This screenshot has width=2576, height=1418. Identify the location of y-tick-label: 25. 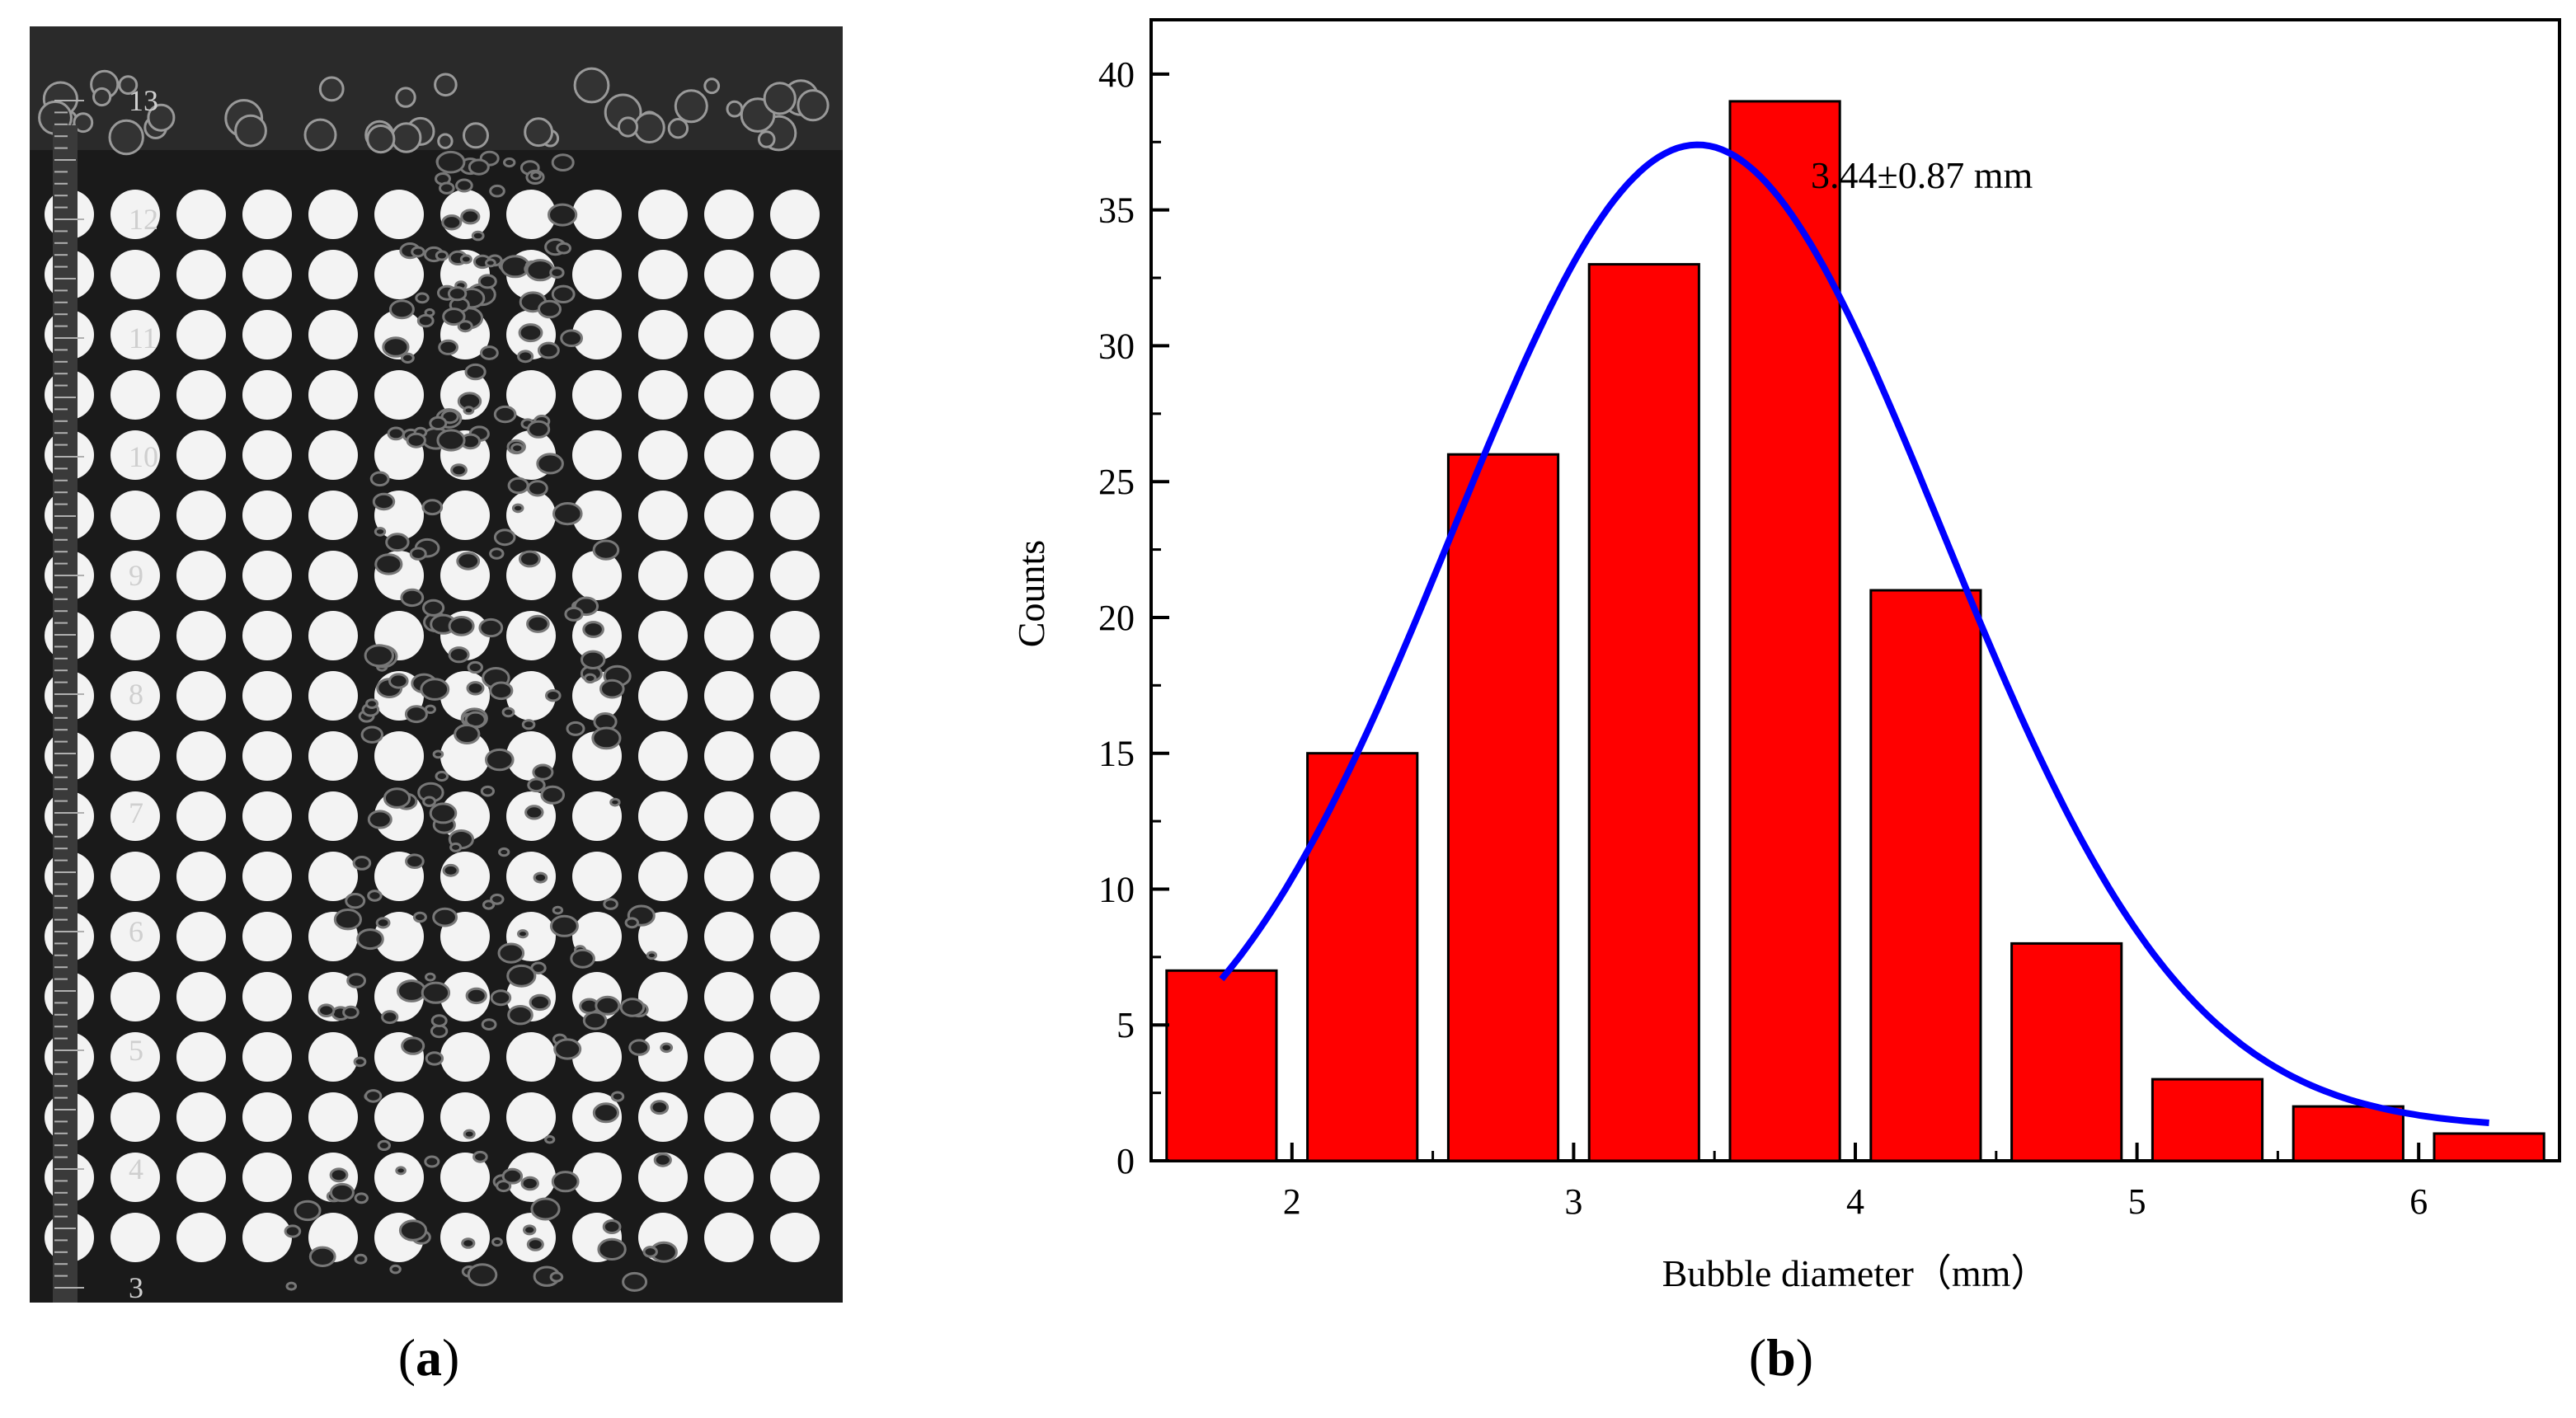
(1116, 482).